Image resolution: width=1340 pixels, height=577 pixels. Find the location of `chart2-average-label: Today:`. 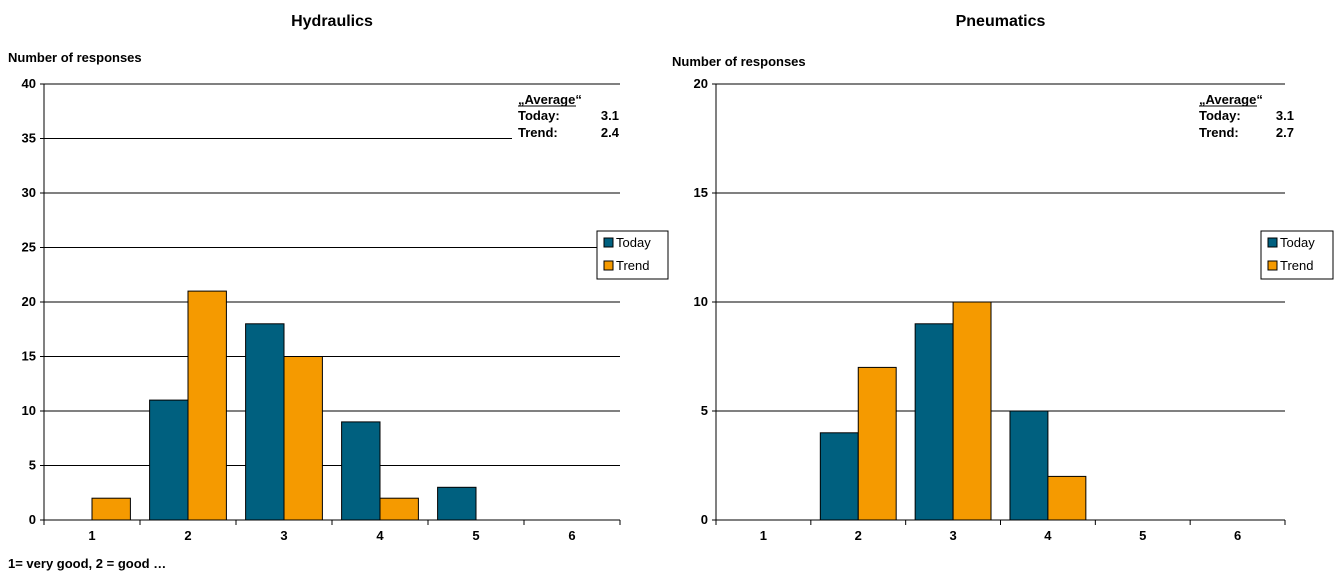

chart2-average-label: Today: is located at coordinates (1220, 115).